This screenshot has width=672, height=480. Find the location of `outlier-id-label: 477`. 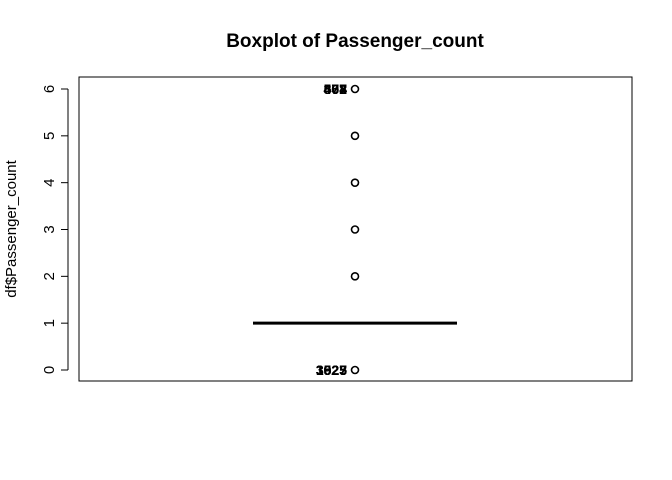

outlier-id-label: 477 is located at coordinates (336, 89).